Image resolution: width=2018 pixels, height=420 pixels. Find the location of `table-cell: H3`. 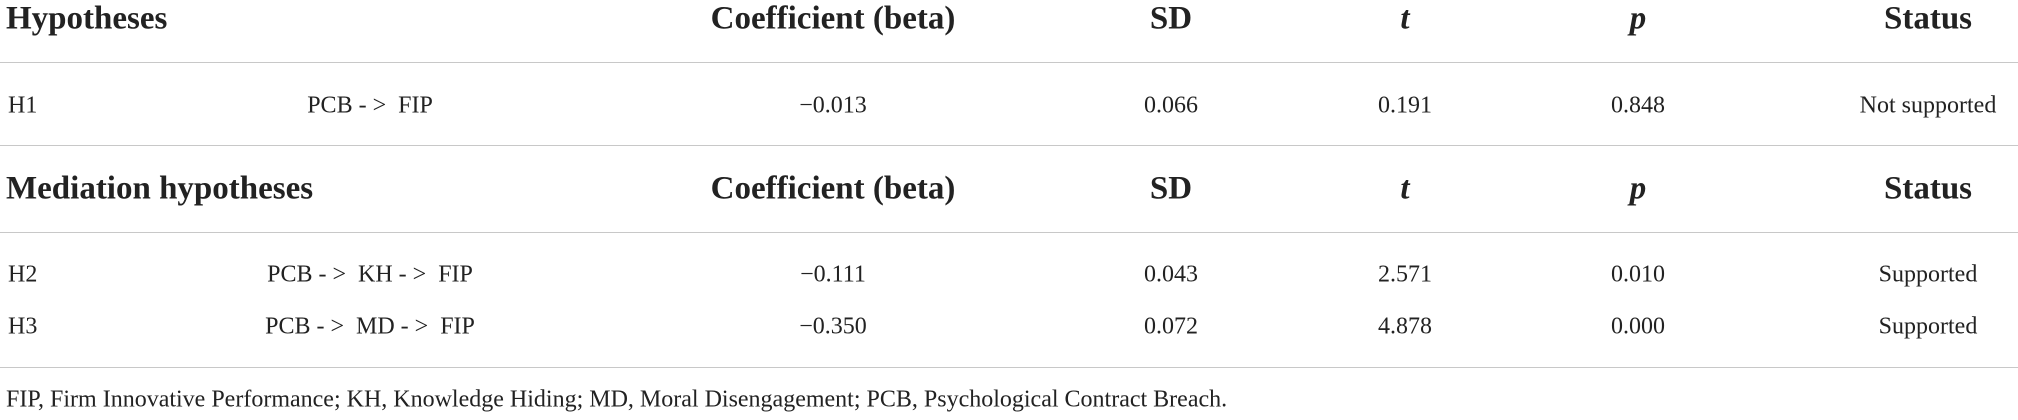

table-cell: H3 is located at coordinates (23, 326).